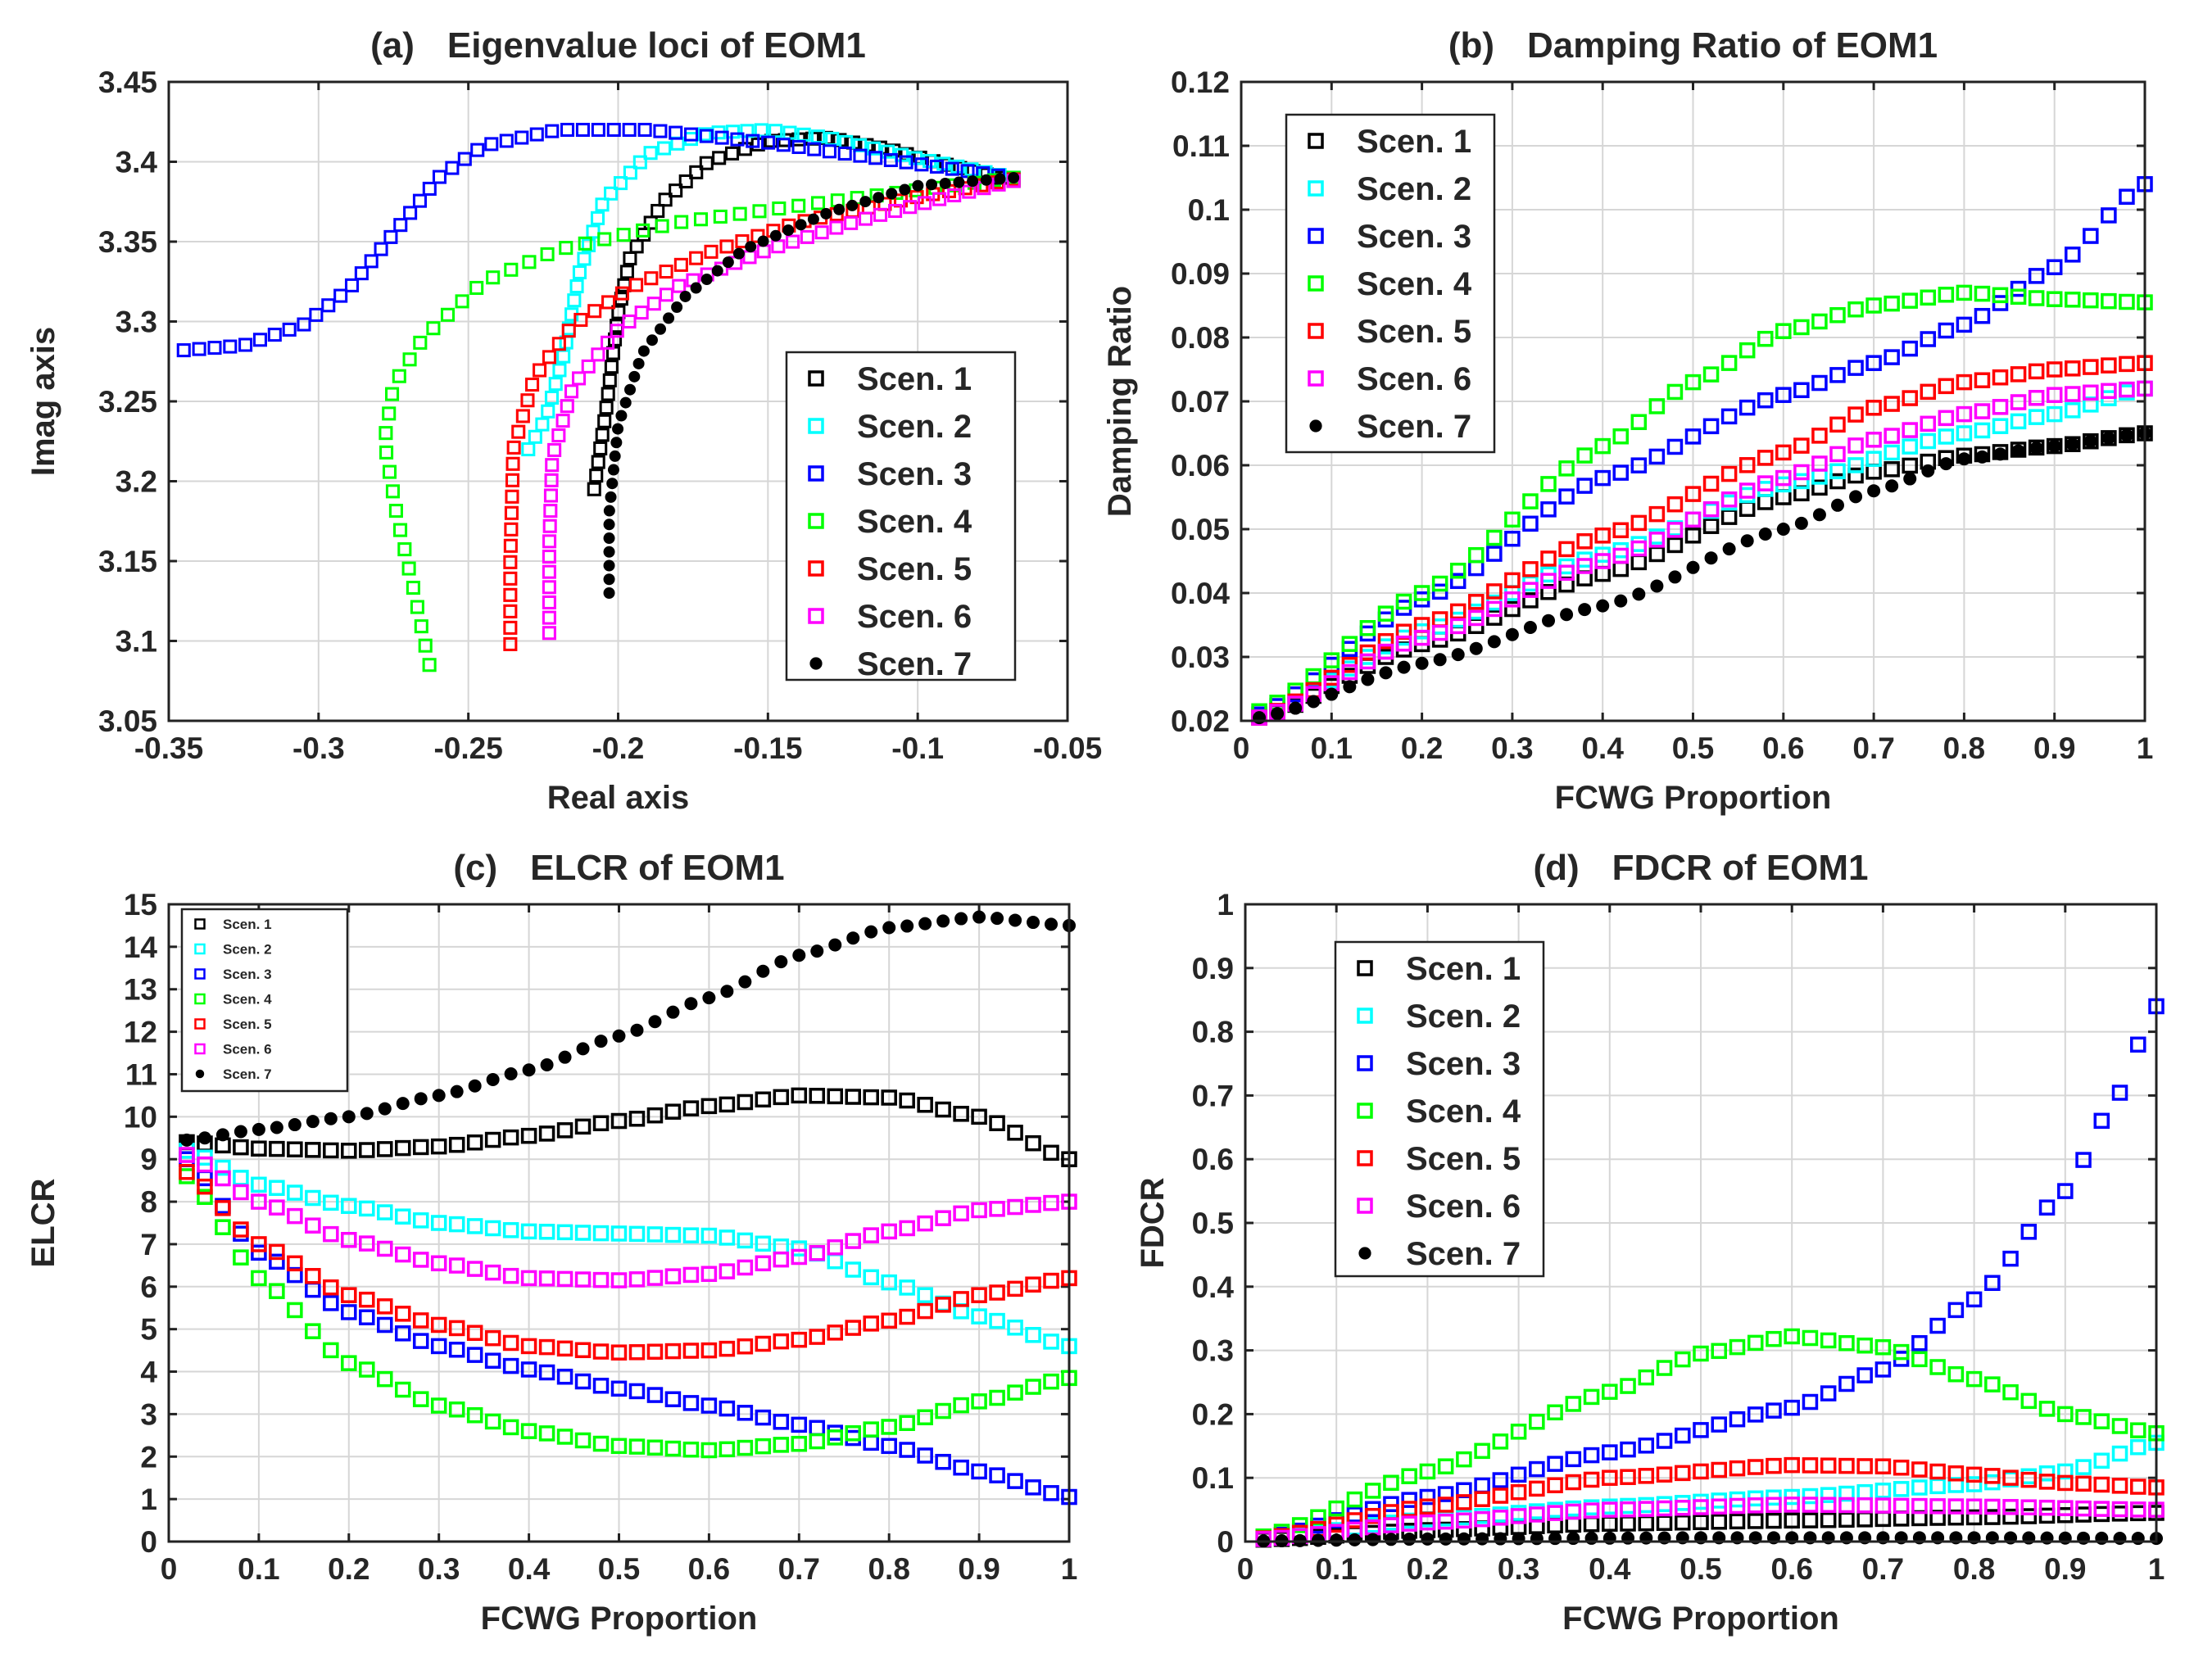  Describe the element at coordinates (475, 868) in the screenshot. I see `panel-label: (c)` at that location.